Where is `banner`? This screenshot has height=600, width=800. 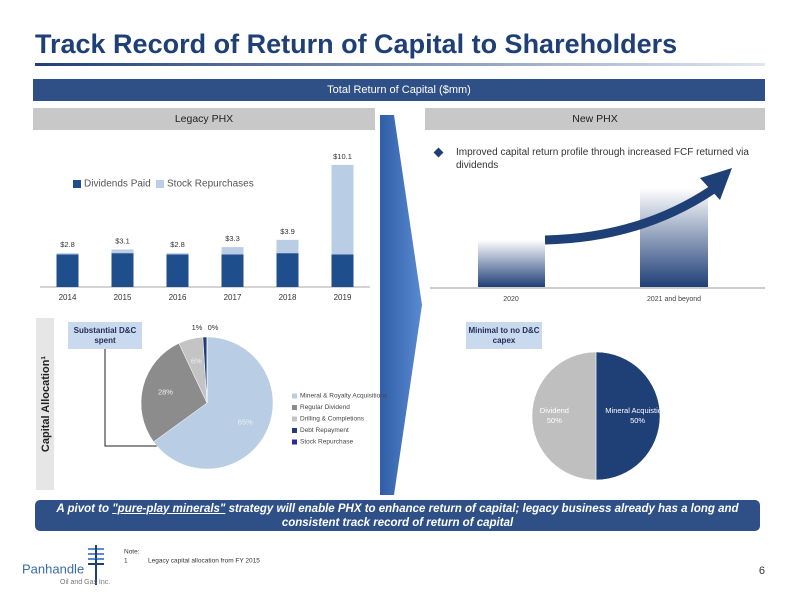
banner is located at coordinates (399, 90).